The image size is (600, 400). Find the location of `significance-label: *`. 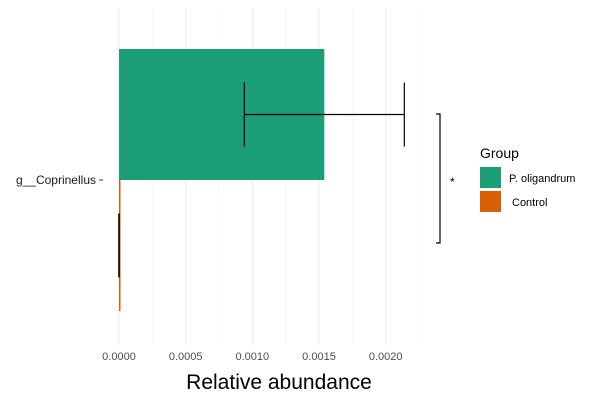

significance-label: * is located at coordinates (452, 182).